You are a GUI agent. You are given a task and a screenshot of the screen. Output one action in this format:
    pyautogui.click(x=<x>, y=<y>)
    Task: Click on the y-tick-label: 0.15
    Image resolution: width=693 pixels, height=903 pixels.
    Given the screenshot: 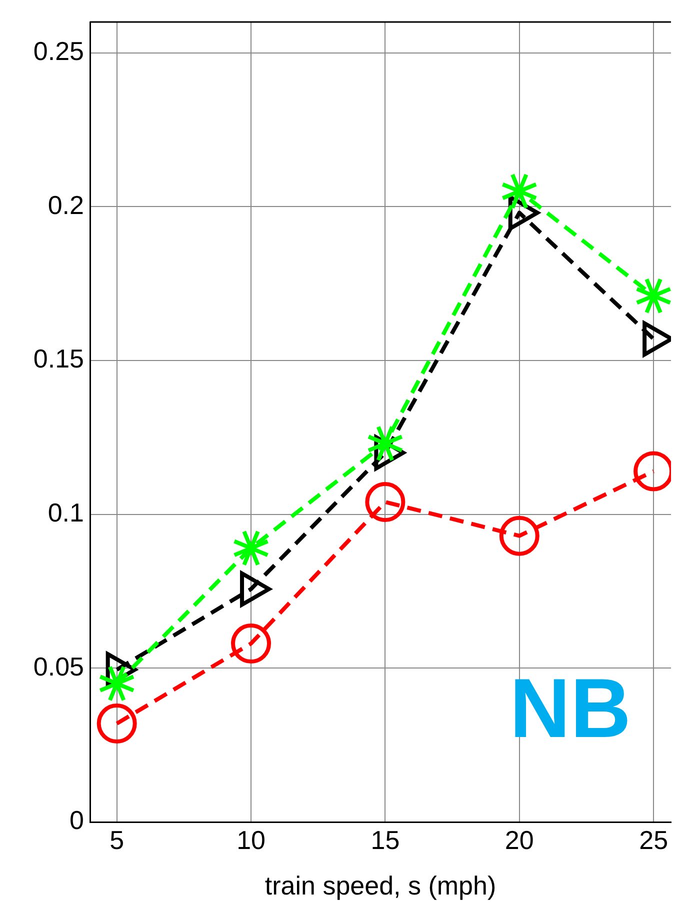 What is the action you would take?
    pyautogui.click(x=58, y=359)
    